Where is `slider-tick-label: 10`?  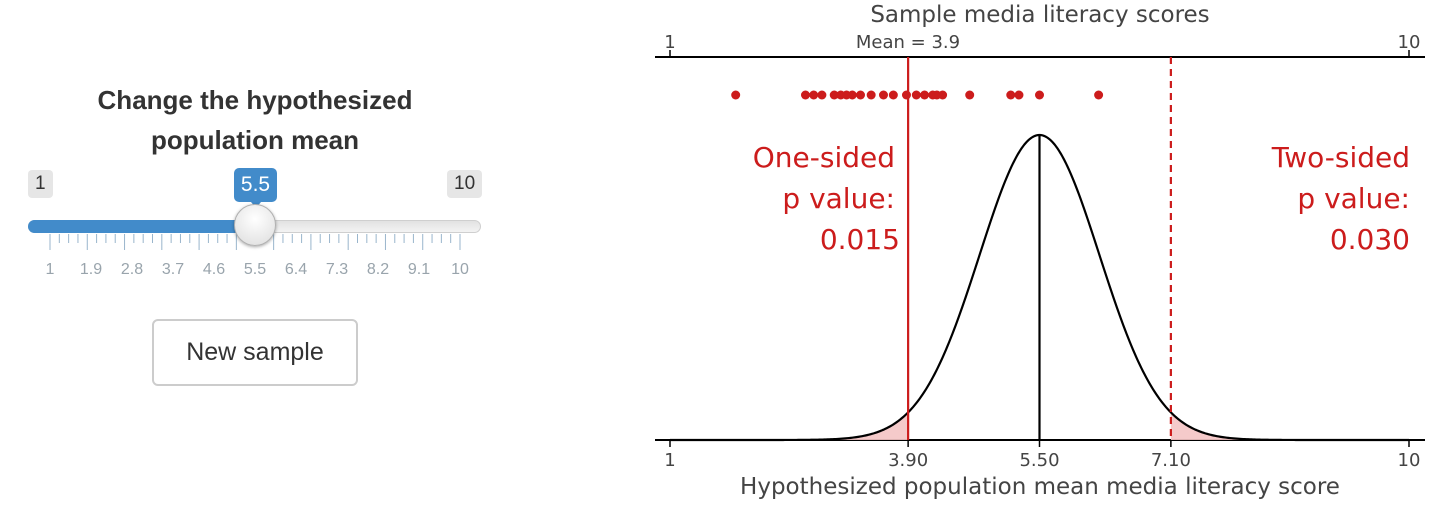 slider-tick-label: 10 is located at coordinates (460, 269).